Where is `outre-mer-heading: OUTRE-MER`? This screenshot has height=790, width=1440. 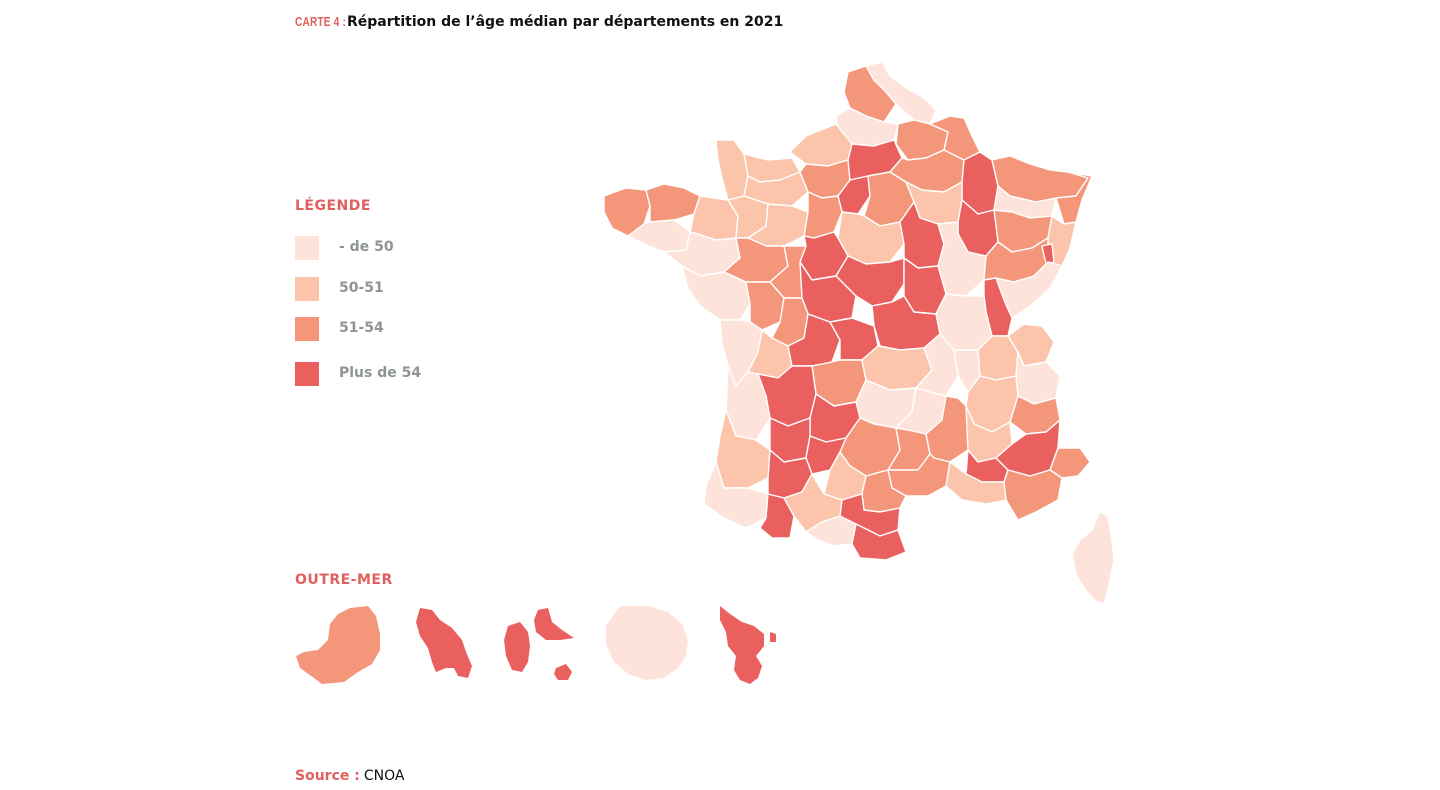
outre-mer-heading: OUTRE-MER is located at coordinates (344, 580).